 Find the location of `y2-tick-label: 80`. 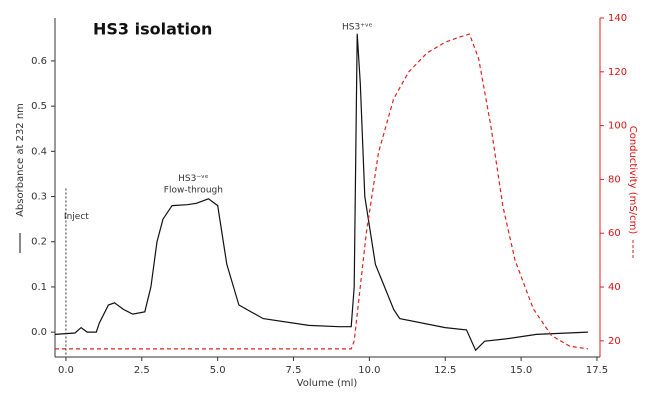

y2-tick-label: 80 is located at coordinates (614, 179).